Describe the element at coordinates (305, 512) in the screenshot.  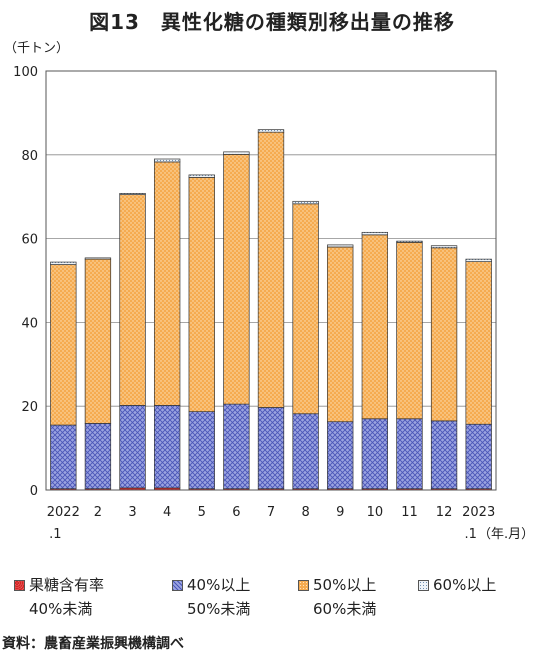
I see `x-tick-label: 8` at that location.